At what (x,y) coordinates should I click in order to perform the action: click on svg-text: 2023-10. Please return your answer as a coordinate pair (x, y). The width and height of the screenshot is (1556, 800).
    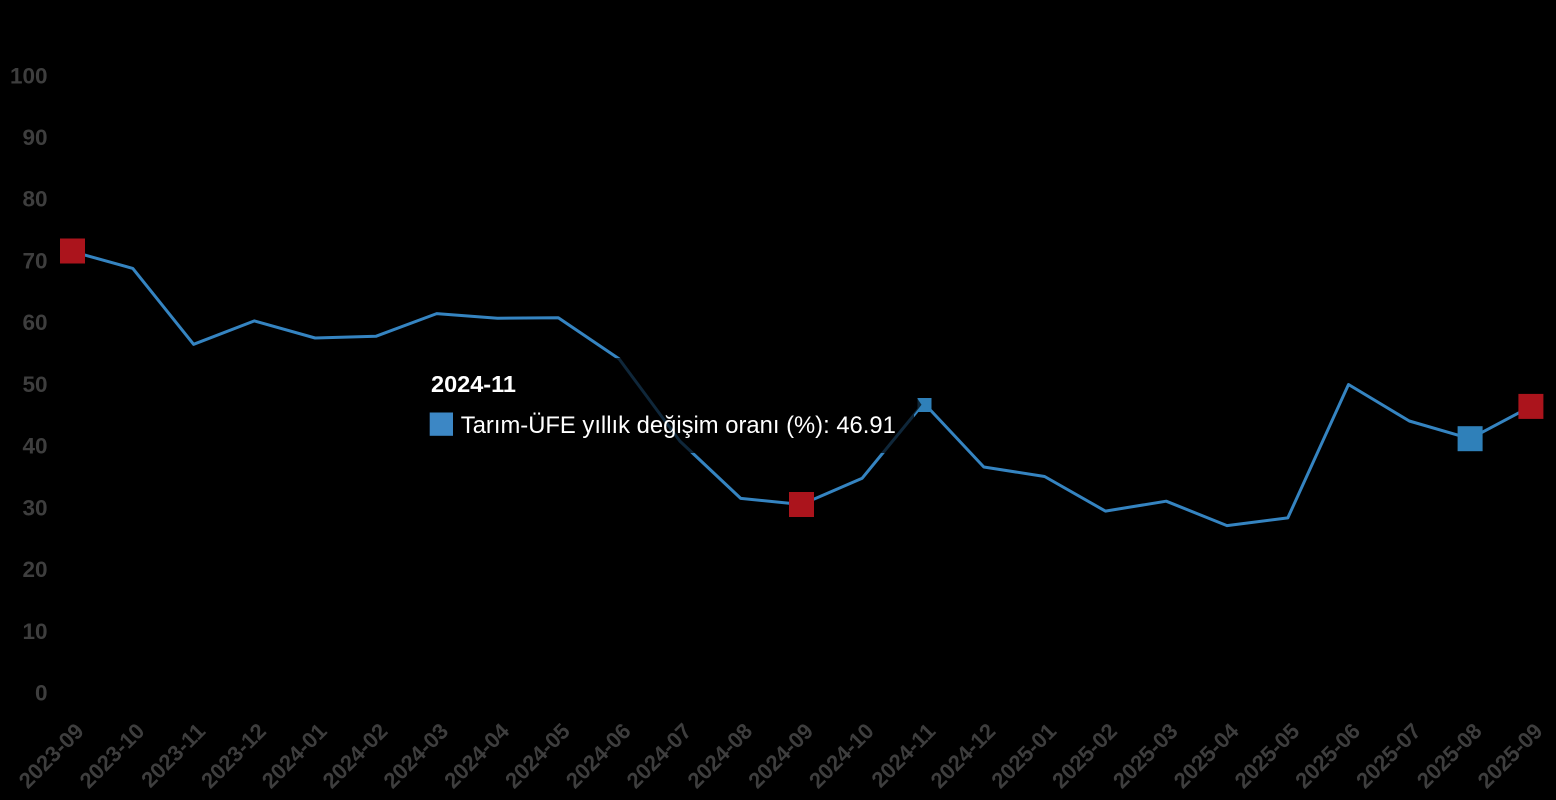
    Looking at the image, I should click on (112, 755).